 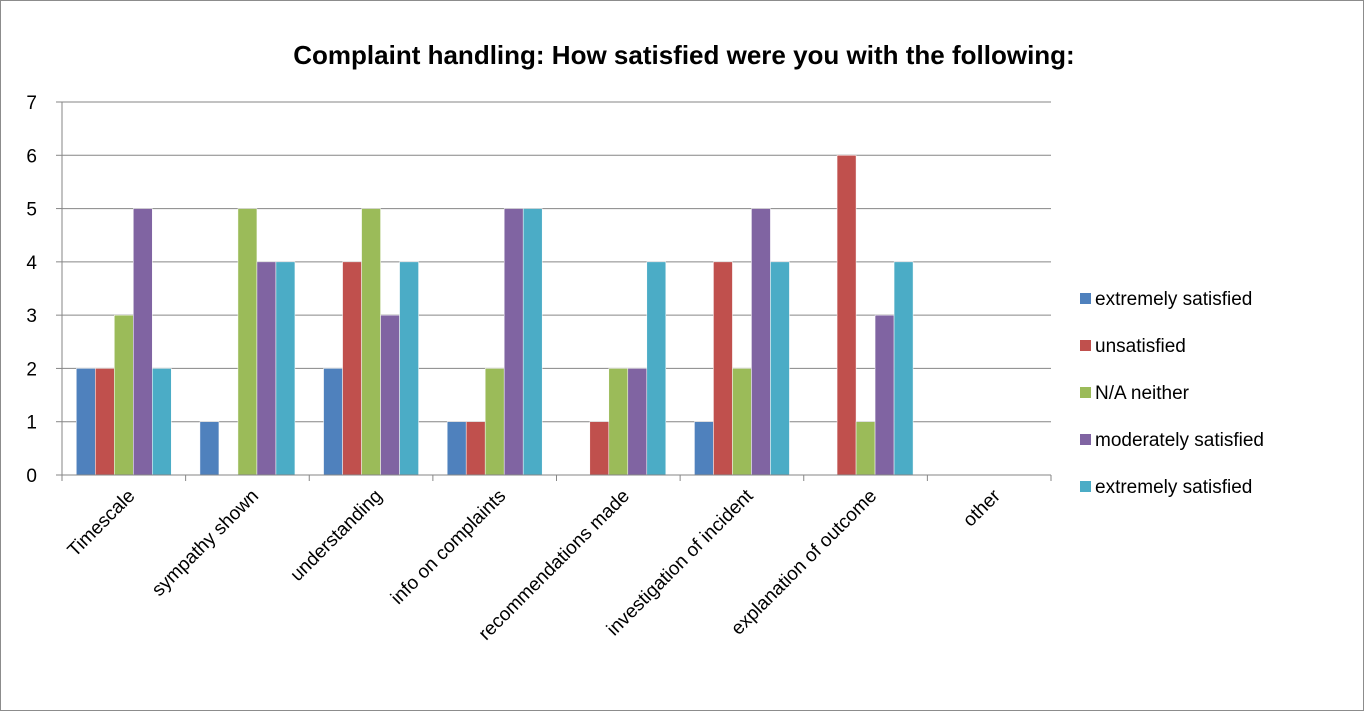 I want to click on y-tick-label: 4, so click(x=31, y=263).